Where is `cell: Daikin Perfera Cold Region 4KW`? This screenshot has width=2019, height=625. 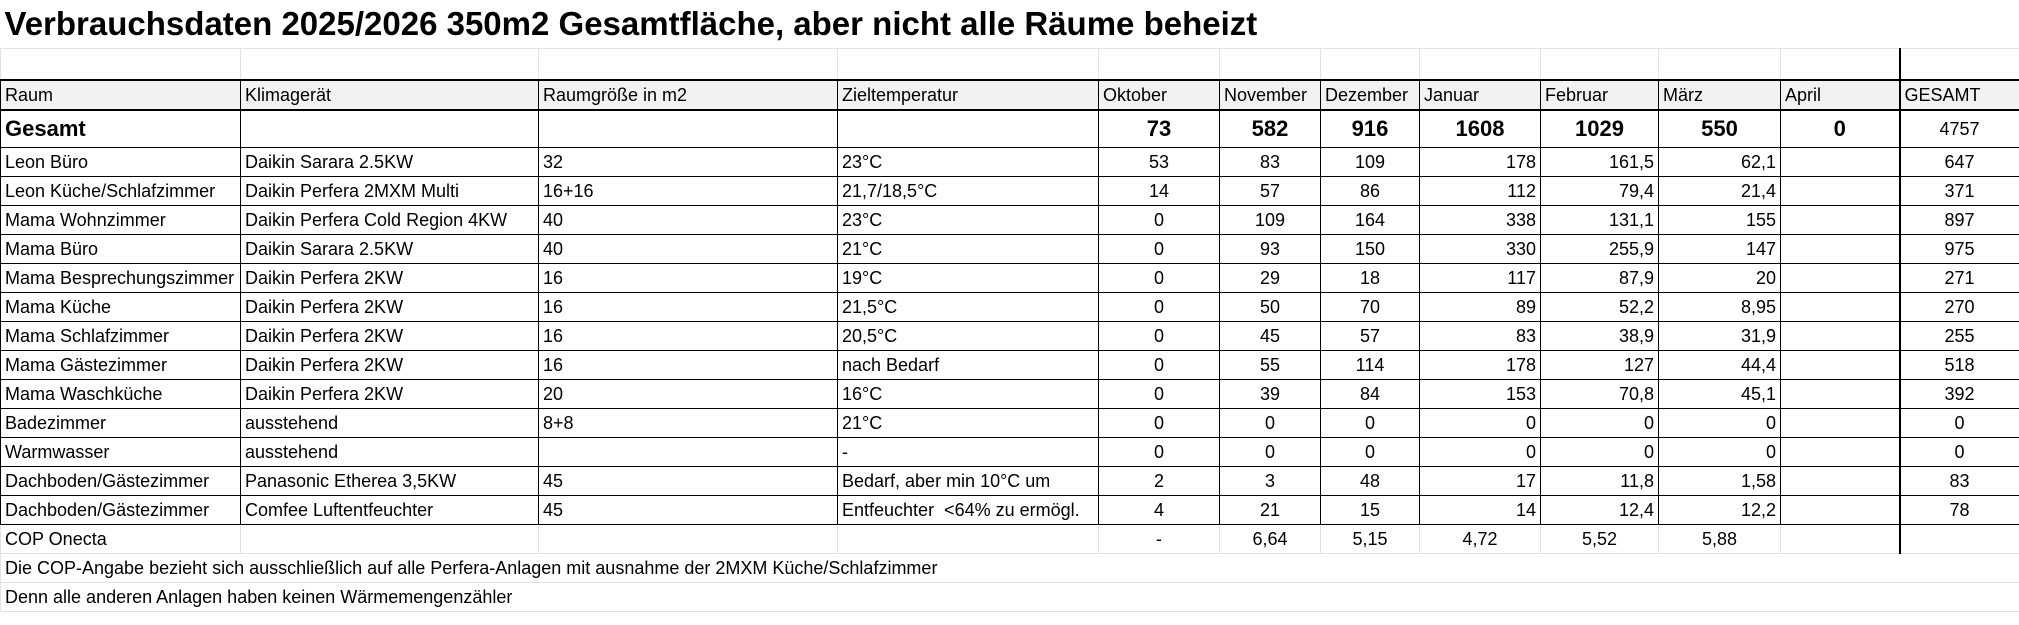
cell: Daikin Perfera Cold Region 4KW is located at coordinates (389, 220).